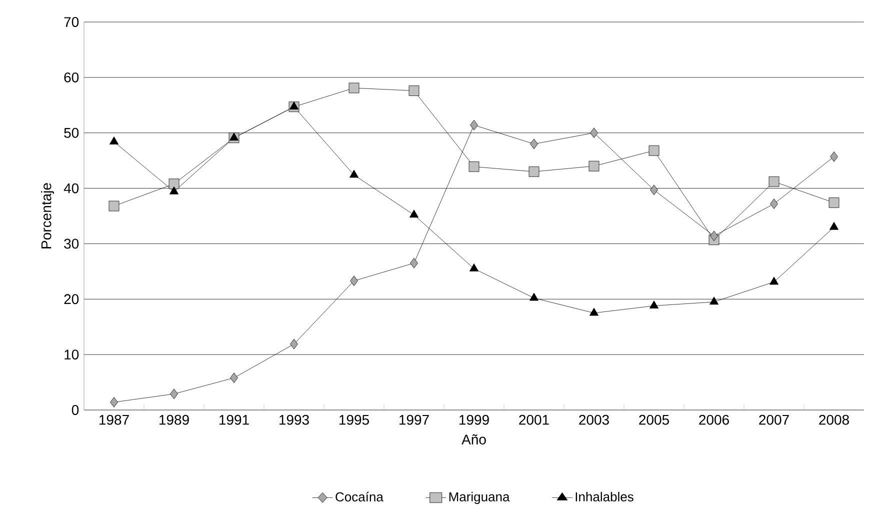 This screenshot has width=876, height=512. I want to click on x-tick-label: 1995, so click(354, 419).